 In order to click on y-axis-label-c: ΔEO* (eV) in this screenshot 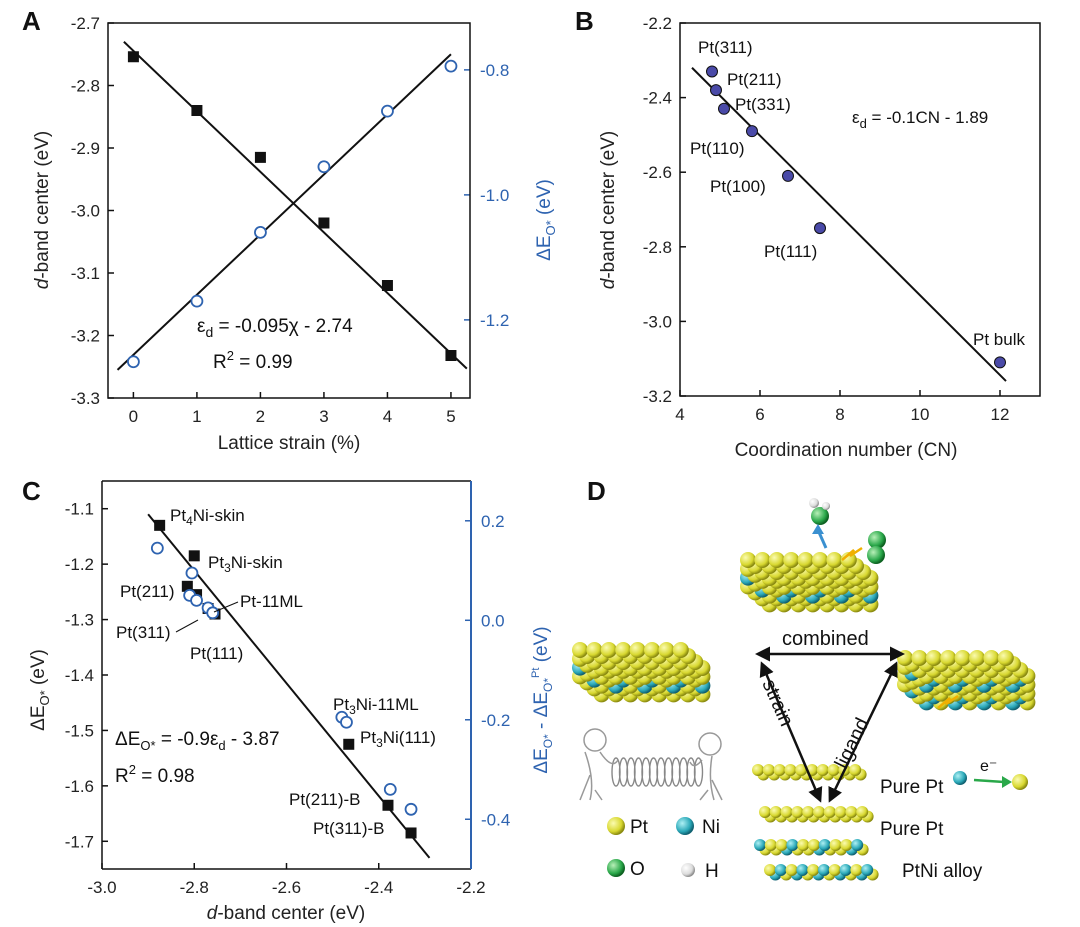, I will do `click(40, 690)`.